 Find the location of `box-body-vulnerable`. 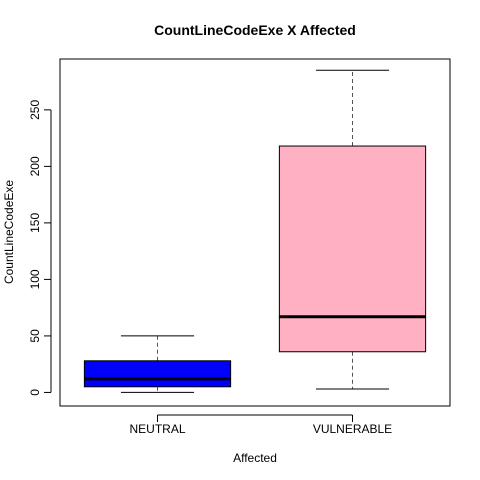

box-body-vulnerable is located at coordinates (352, 249).